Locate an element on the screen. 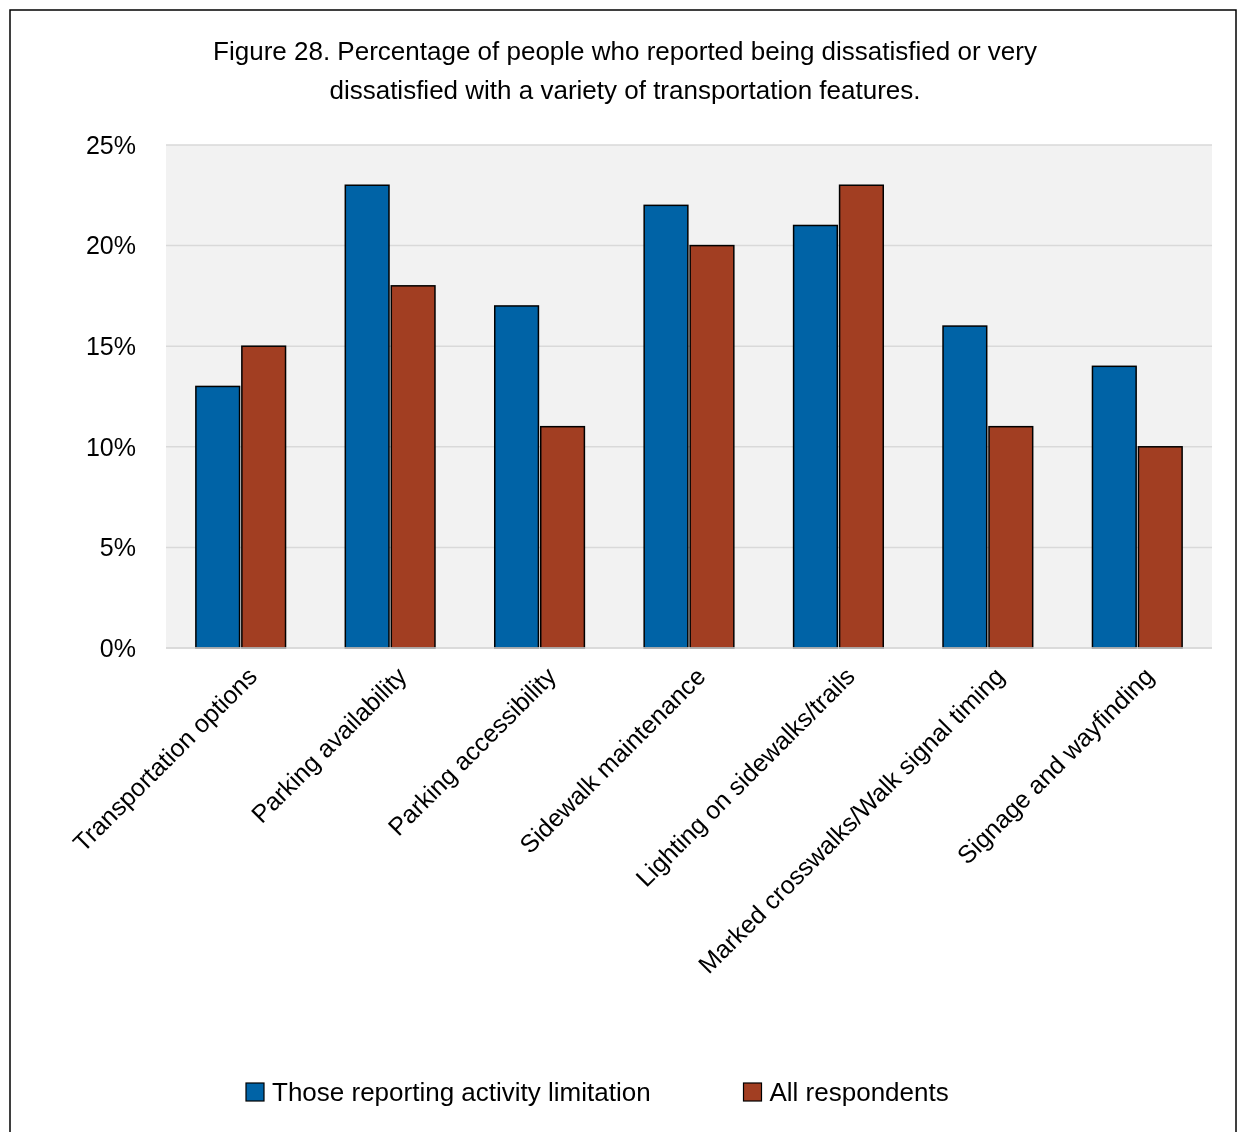  chart-title: Figure 28. Percentage of people who reported being dissatisfied or very dissatisfied with a variety of transportation features. is located at coordinates (625, 70).